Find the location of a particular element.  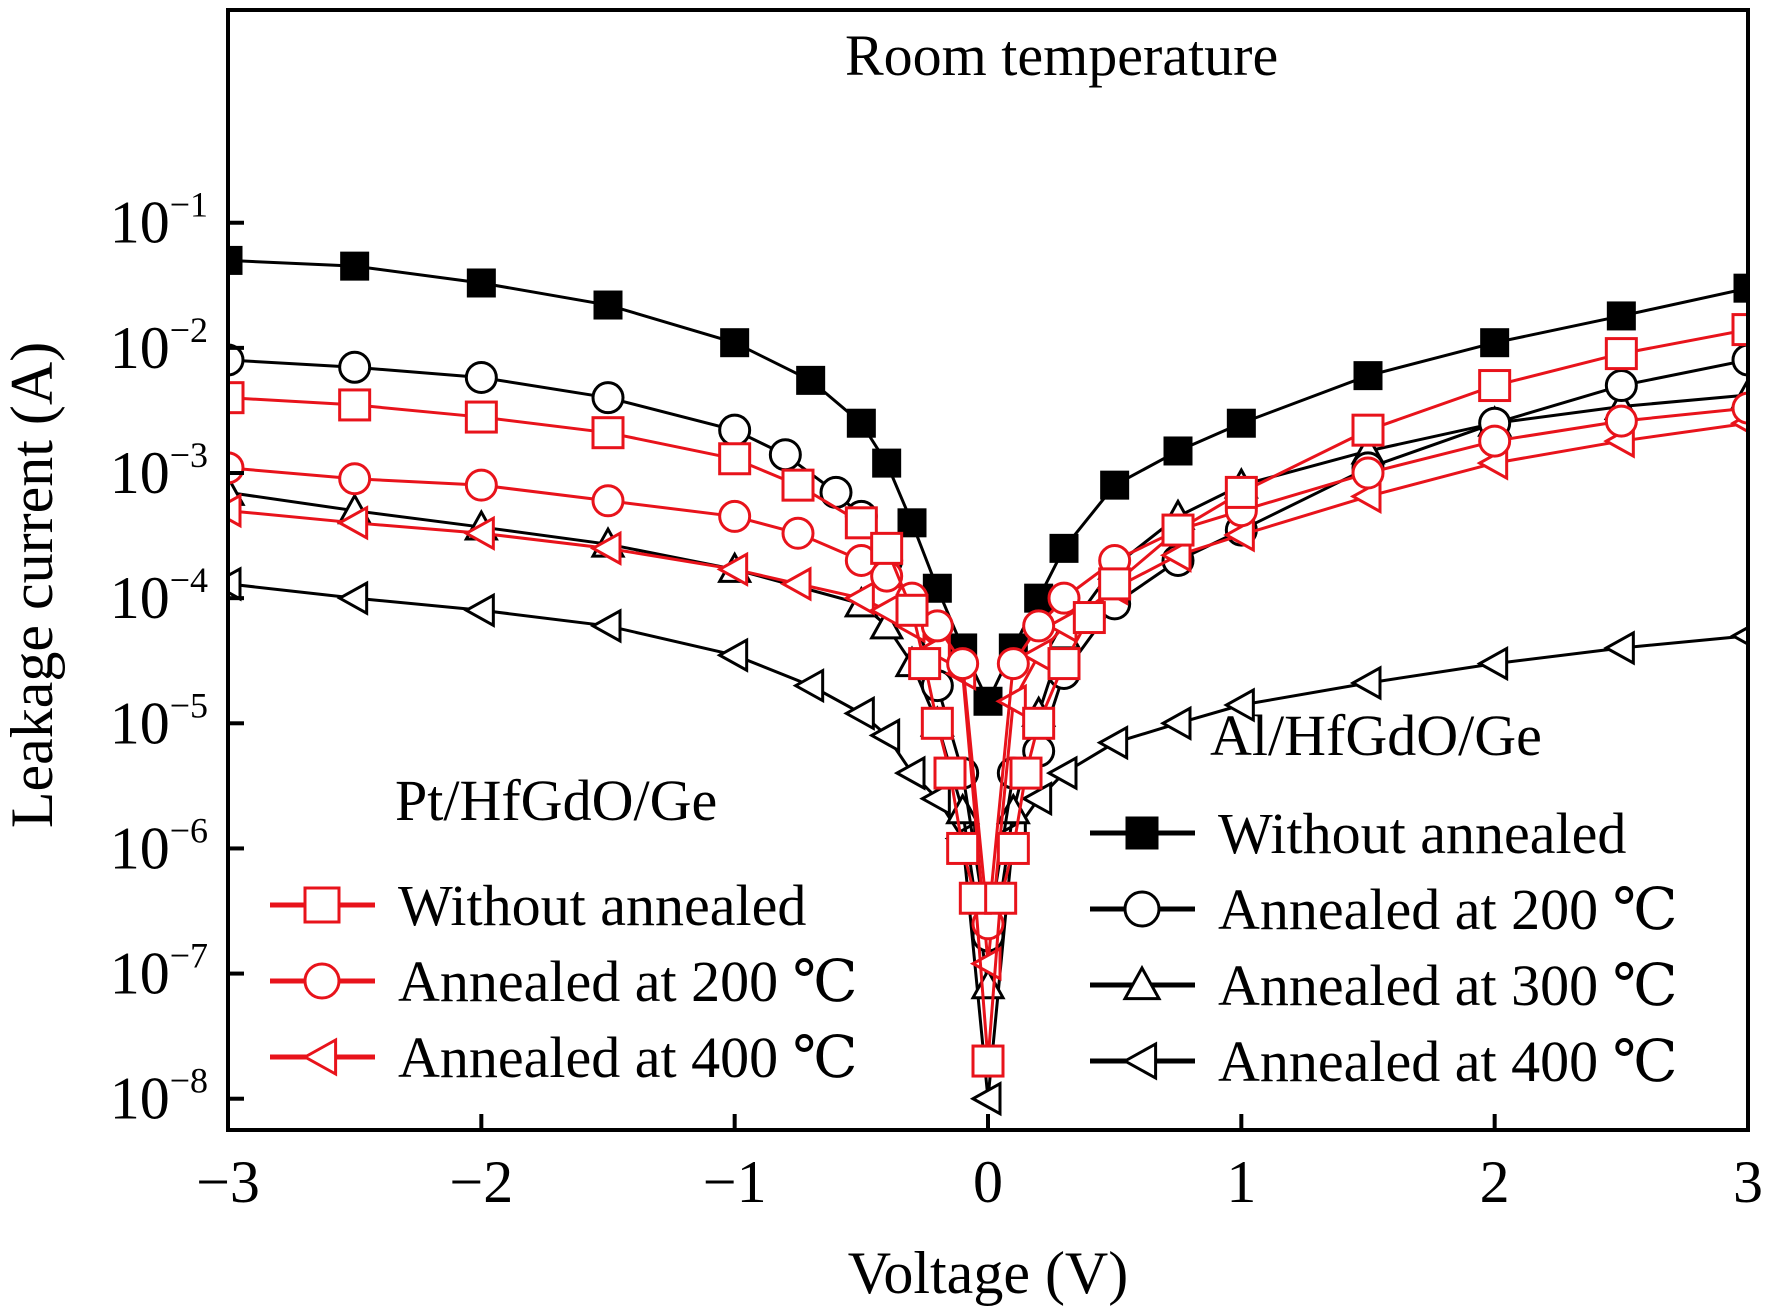

annotation-al-group: Al/HfGdO/Ge is located at coordinates (1376, 735).